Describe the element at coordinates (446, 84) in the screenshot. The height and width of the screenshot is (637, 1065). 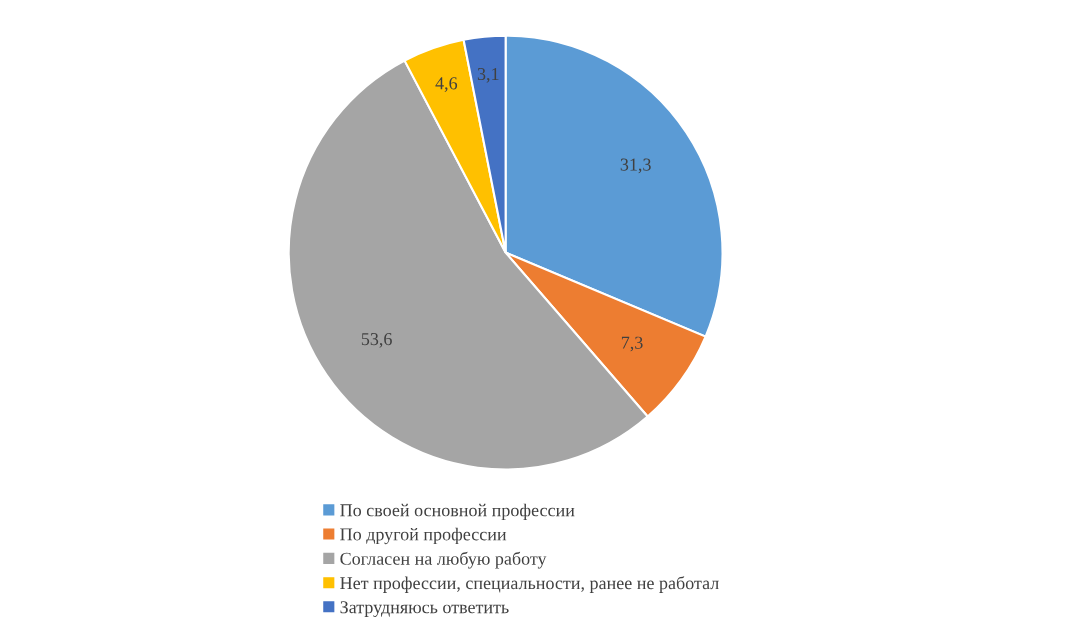
I see `data-label: 4,6` at that location.